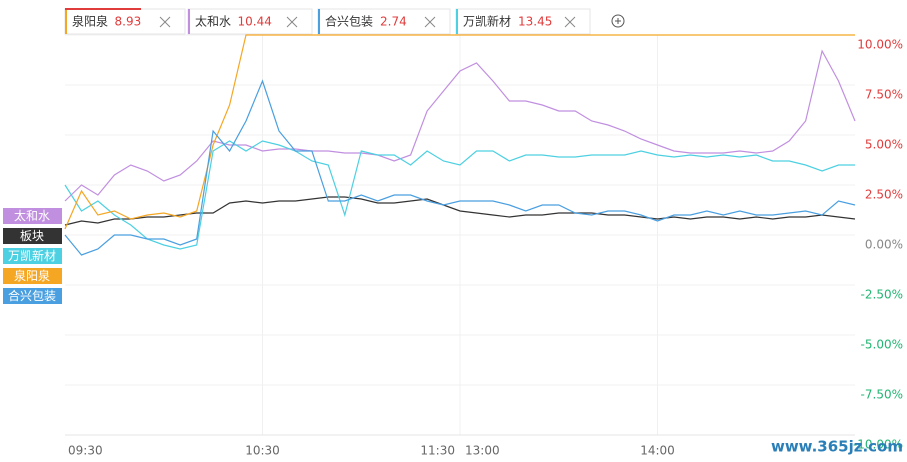 The image size is (907, 462). What do you see at coordinates (393, 22) in the screenshot?
I see `tab-price: 2.74` at bounding box center [393, 22].